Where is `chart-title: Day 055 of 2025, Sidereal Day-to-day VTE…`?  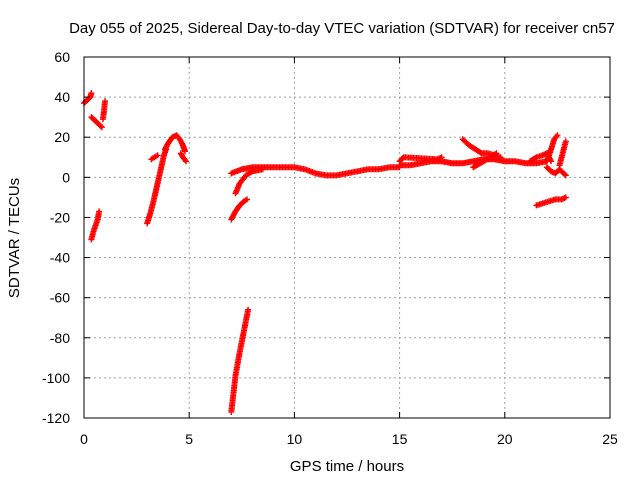 chart-title: Day 055 of 2025, Sidereal Day-to-day VTE… is located at coordinates (342, 28).